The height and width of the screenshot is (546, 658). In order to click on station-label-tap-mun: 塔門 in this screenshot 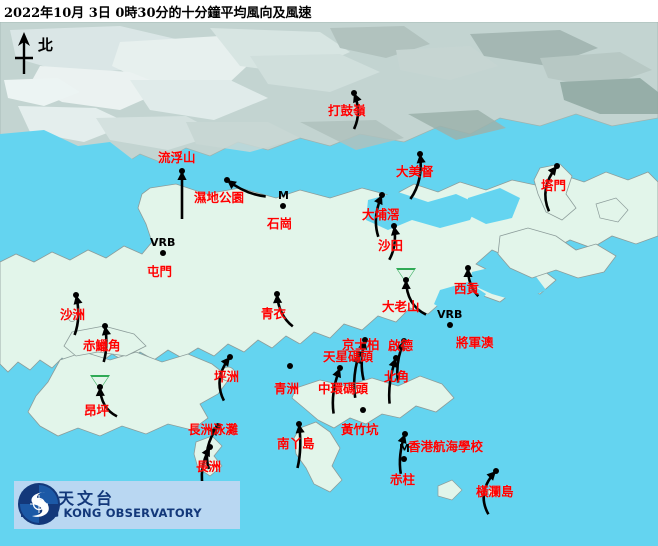, I will do `click(554, 185)`.